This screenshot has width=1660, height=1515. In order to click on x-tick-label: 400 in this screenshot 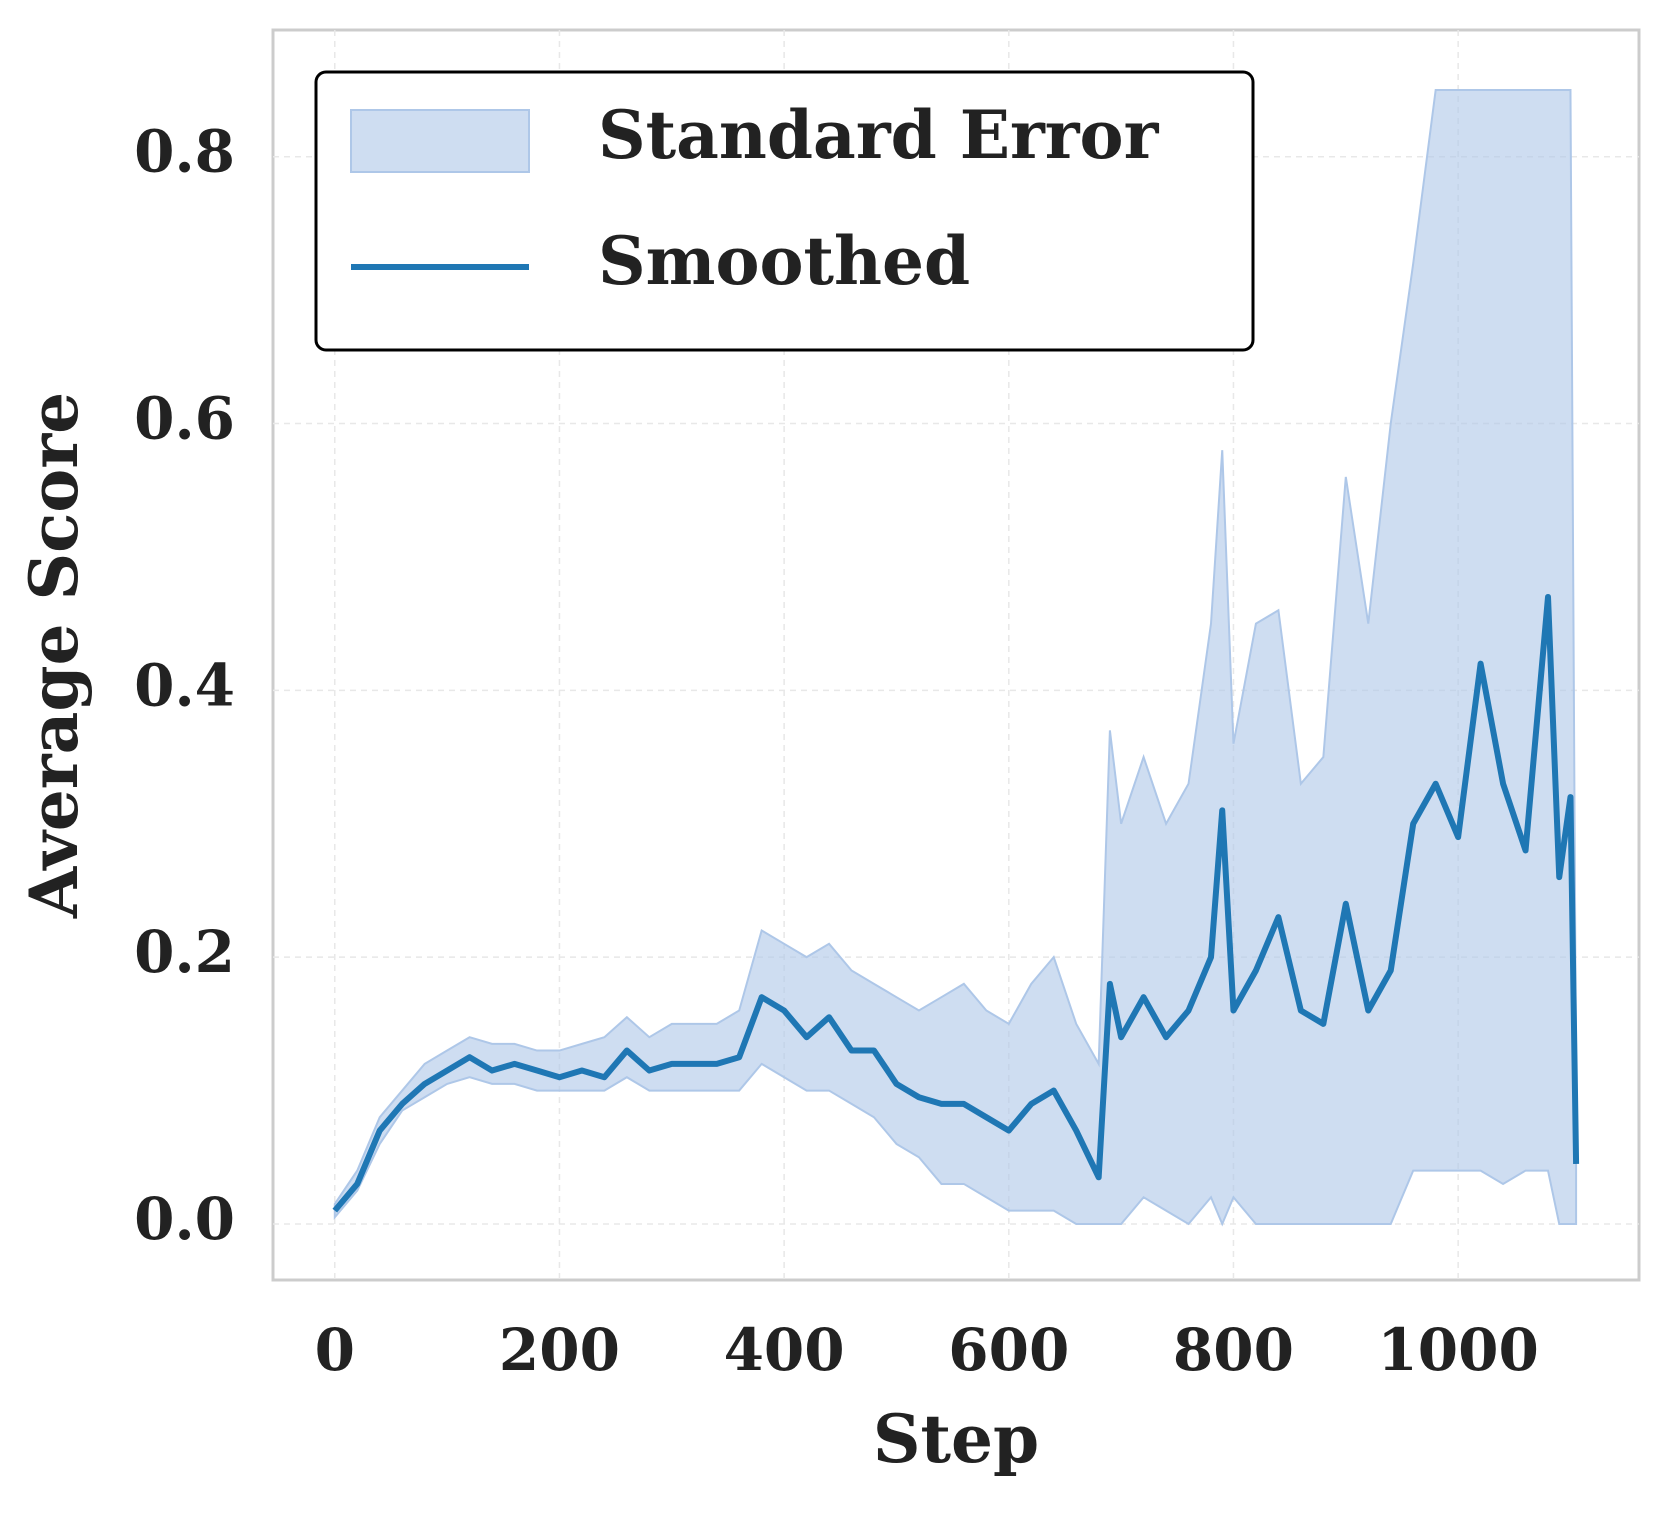, I will do `click(784, 1350)`.